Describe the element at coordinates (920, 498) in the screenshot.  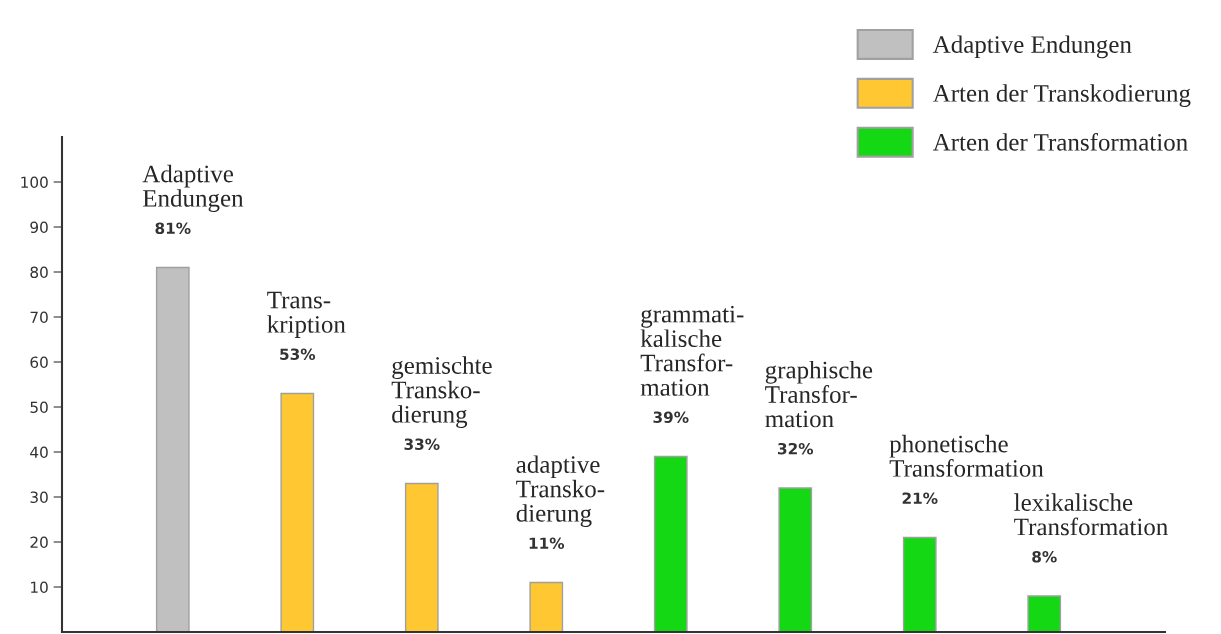
I see `data-label: 21%` at that location.